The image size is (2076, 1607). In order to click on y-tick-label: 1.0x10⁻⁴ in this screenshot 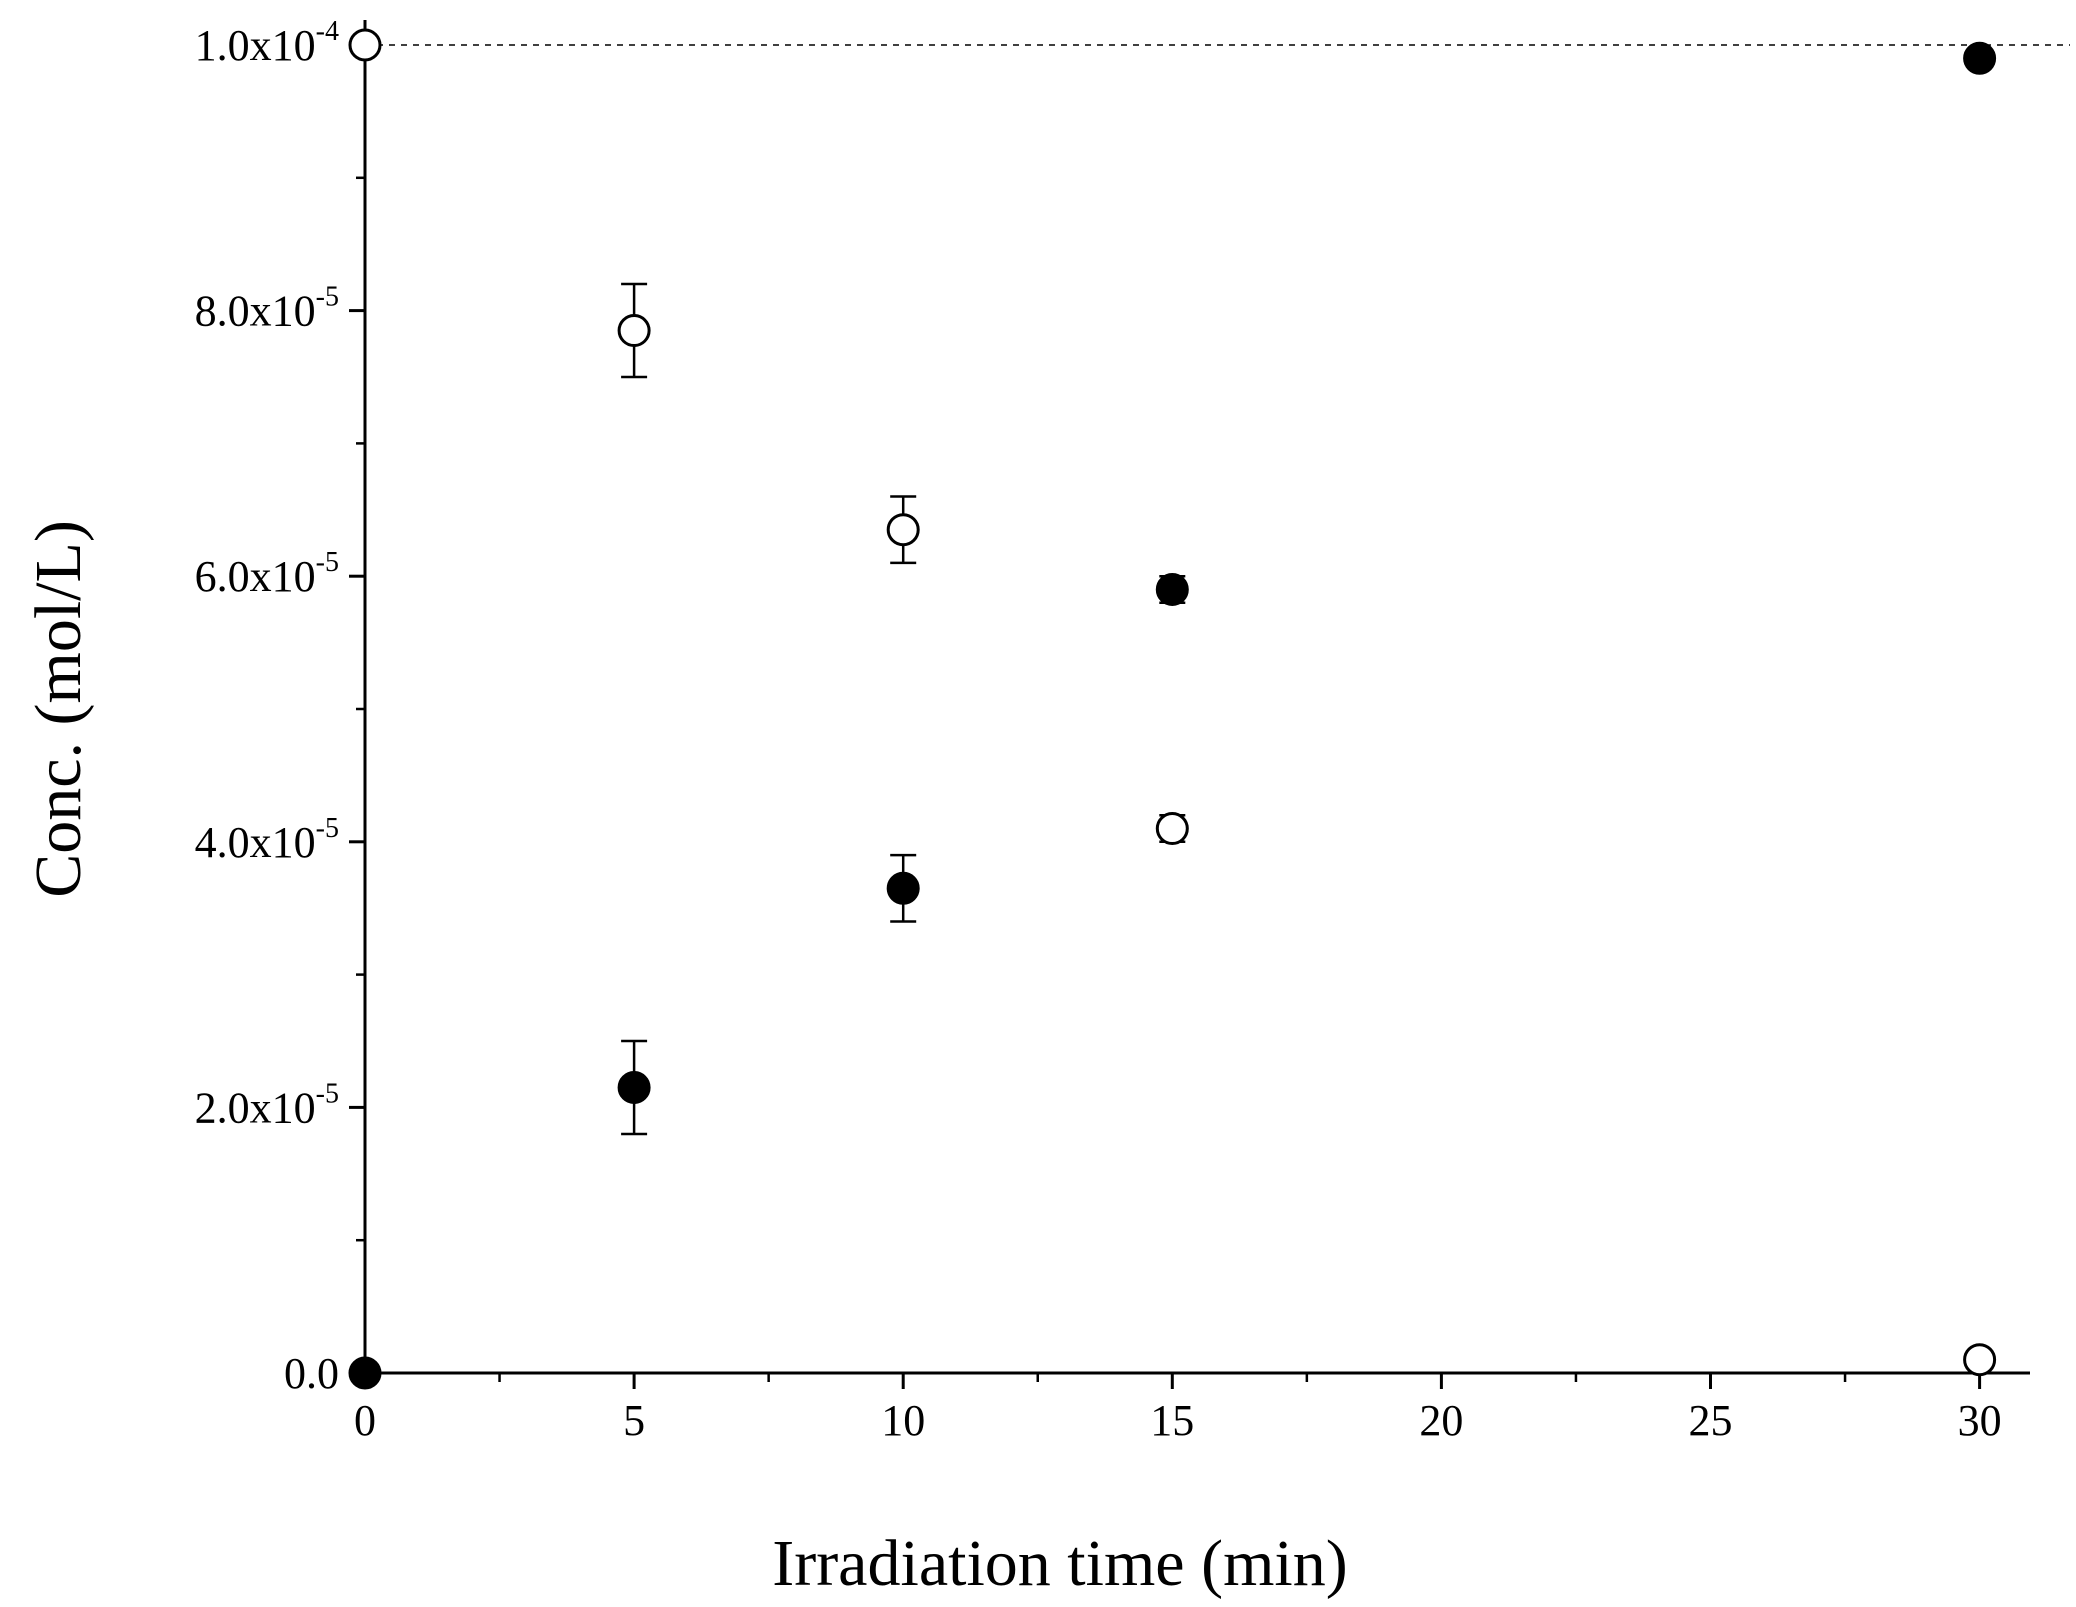, I will do `click(267, 43)`.